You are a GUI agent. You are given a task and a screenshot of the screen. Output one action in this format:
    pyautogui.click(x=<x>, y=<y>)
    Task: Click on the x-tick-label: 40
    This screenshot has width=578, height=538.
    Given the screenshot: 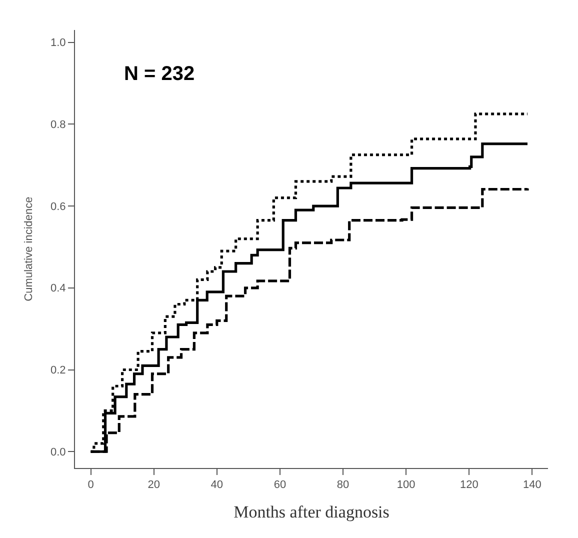 What is the action you would take?
    pyautogui.click(x=217, y=485)
    